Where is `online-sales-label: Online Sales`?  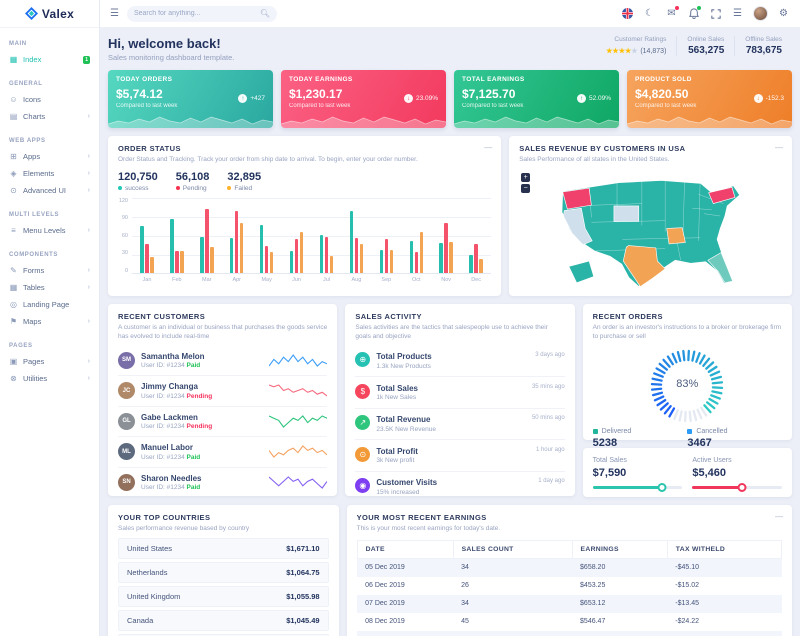
online-sales-label: Online Sales is located at coordinates (706, 39).